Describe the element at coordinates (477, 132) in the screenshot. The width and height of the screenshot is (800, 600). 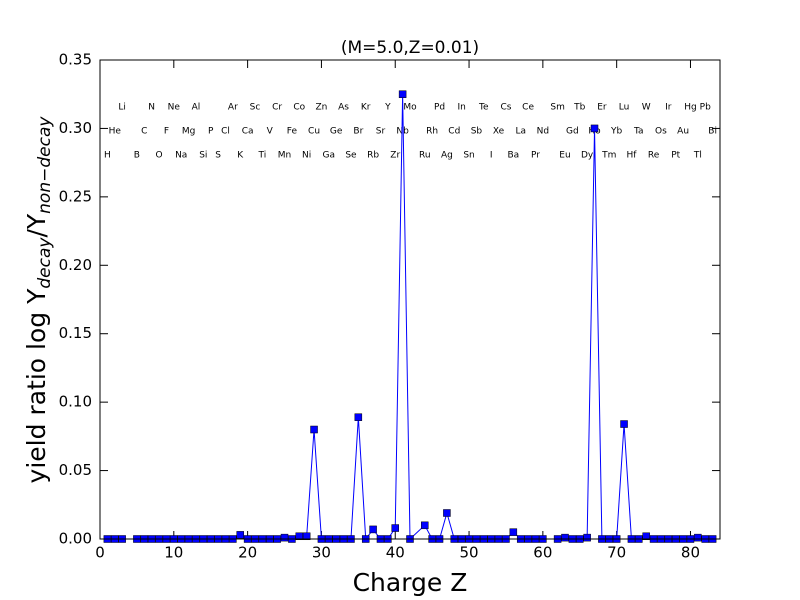
I see `element-label: Sb` at that location.